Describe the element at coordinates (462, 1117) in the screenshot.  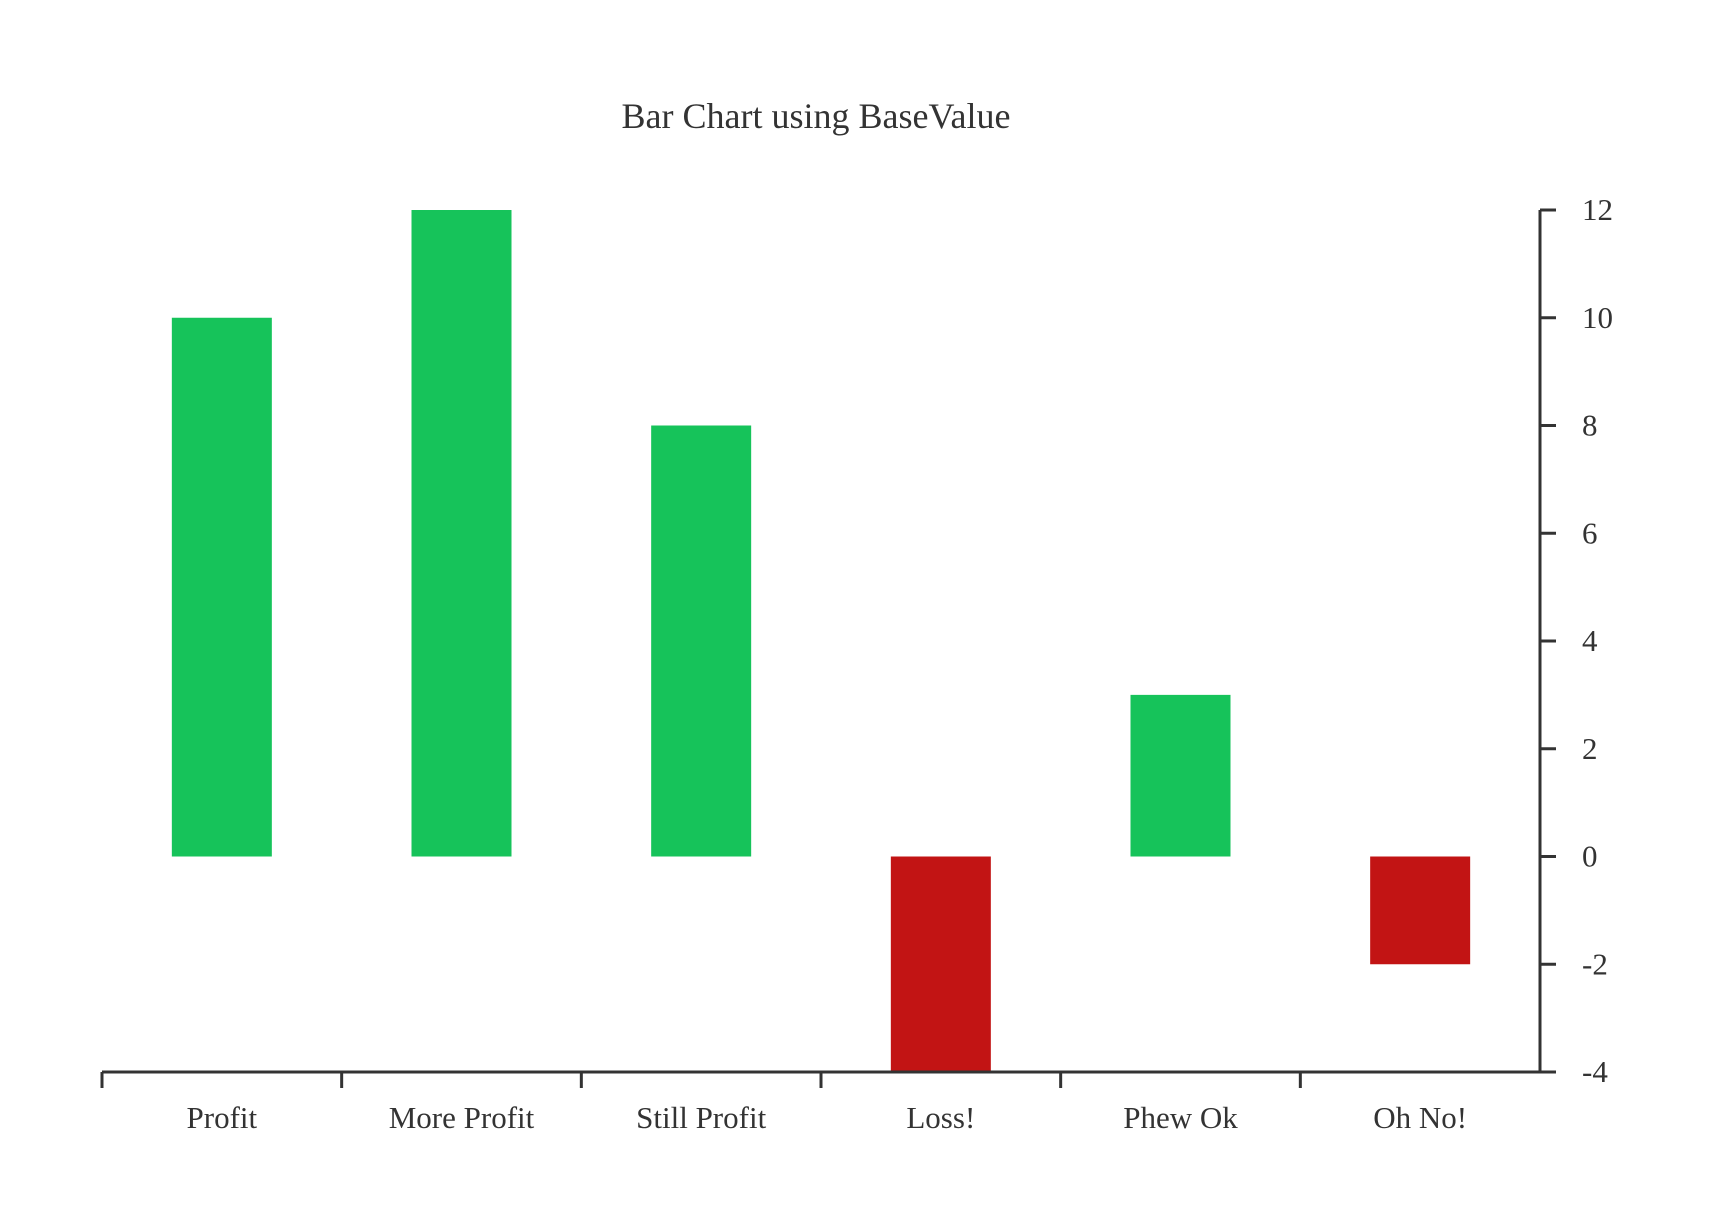
I see `x-tick-label: More Profit` at that location.